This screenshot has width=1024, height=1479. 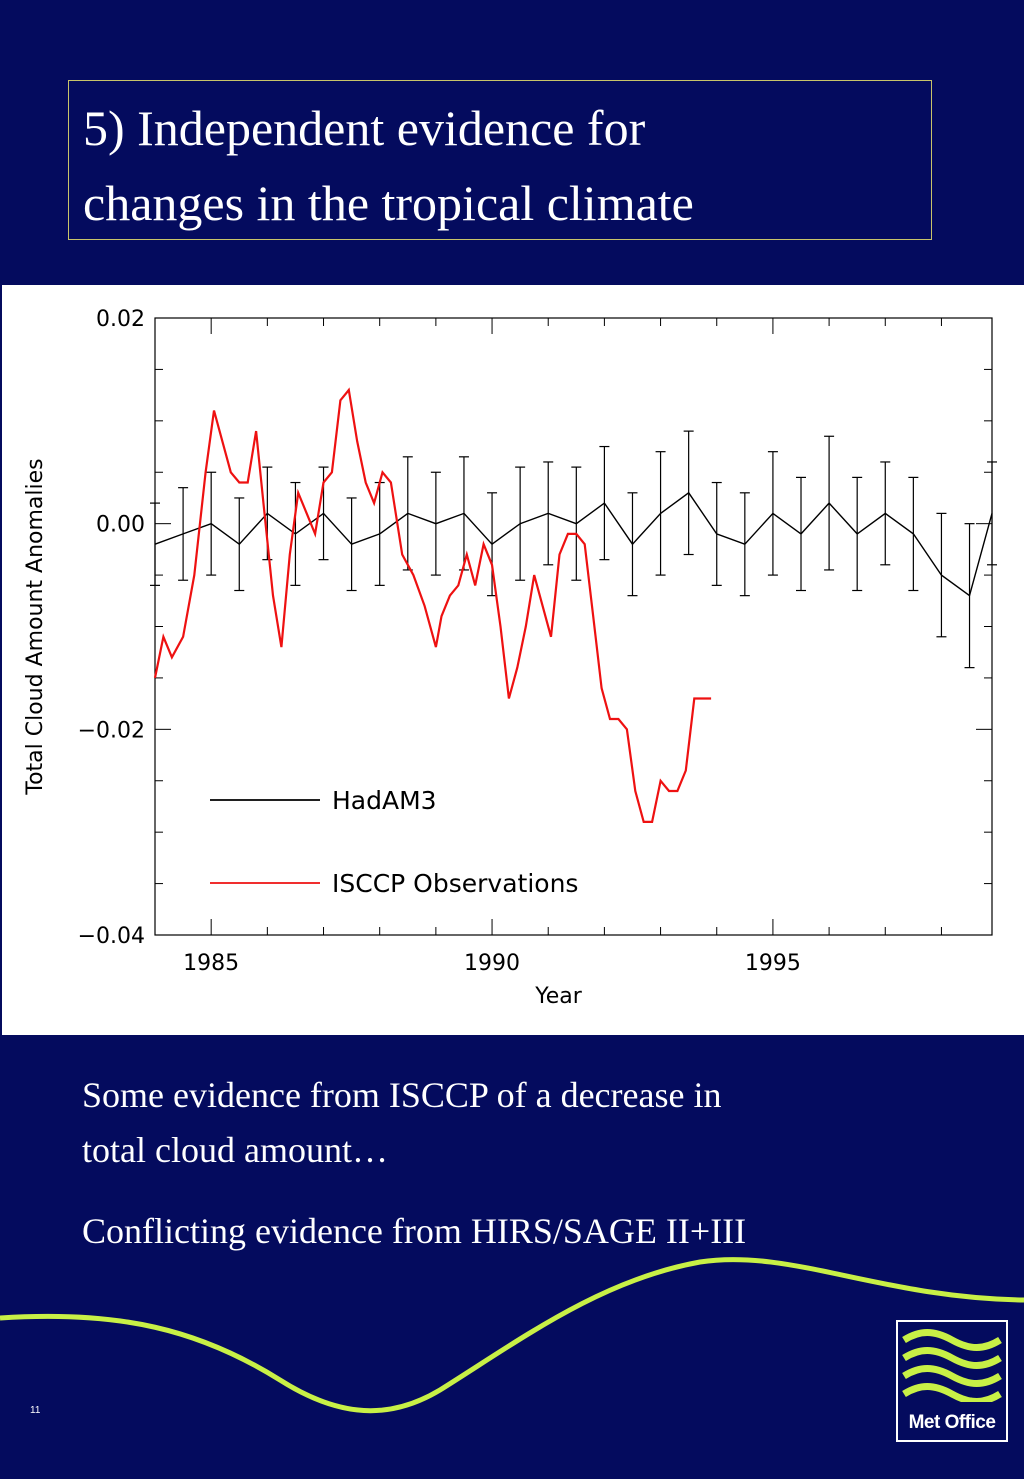 What do you see at coordinates (512, 1335) in the screenshot?
I see `decorative-wave` at bounding box center [512, 1335].